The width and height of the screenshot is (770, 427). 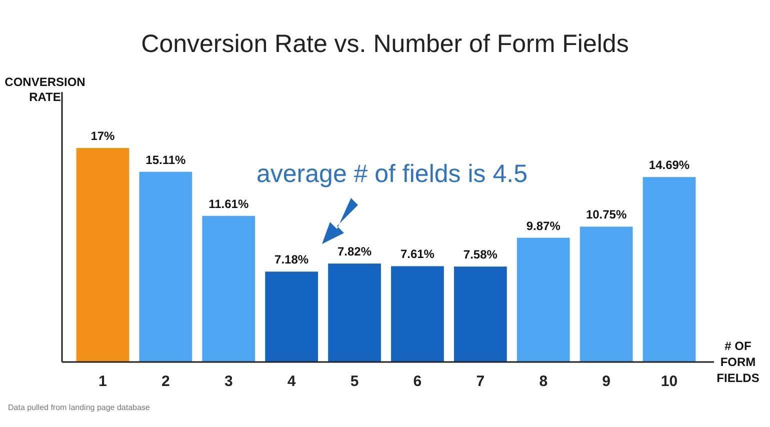 I want to click on x-tick-label: 5, so click(x=354, y=381).